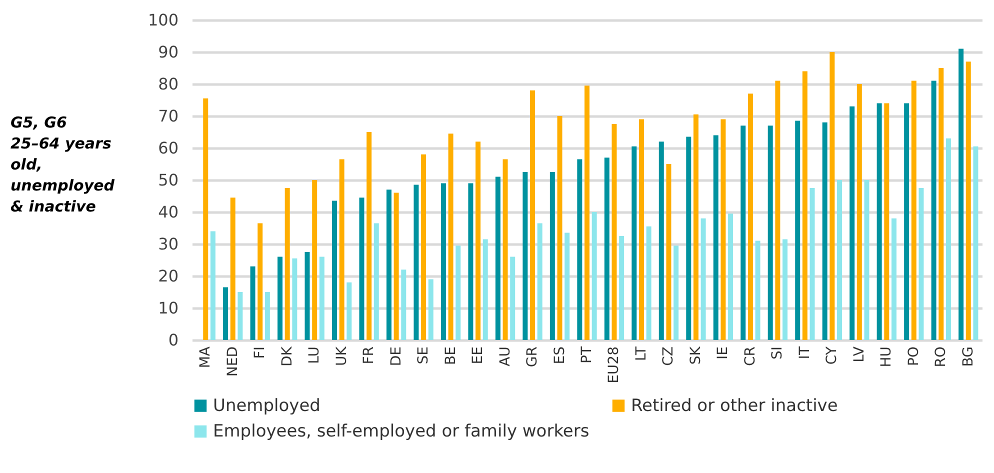 The image size is (994, 473). What do you see at coordinates (734, 406) in the screenshot?
I see `legend-label: Retired or other inactive` at bounding box center [734, 406].